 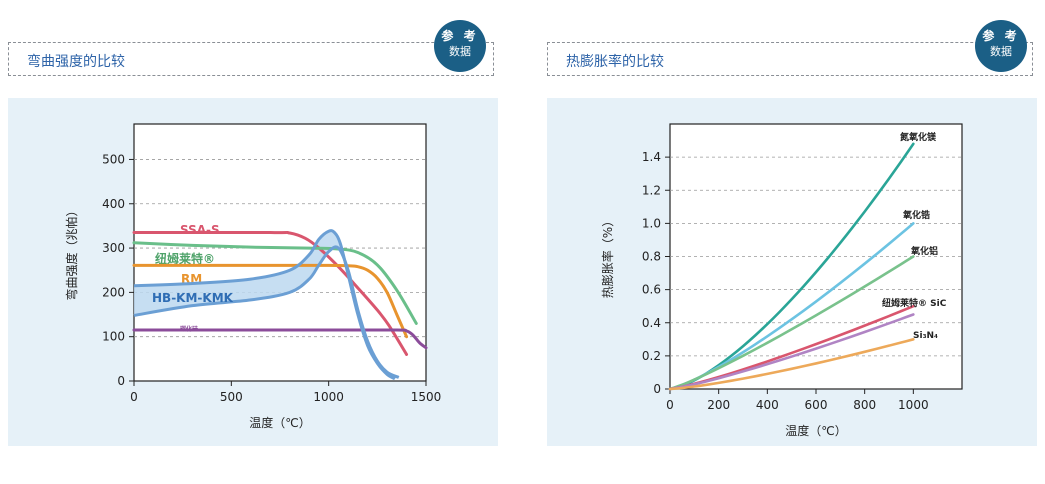 I want to click on right-panel-title: 热膨胀率的比较, so click(x=615, y=62).